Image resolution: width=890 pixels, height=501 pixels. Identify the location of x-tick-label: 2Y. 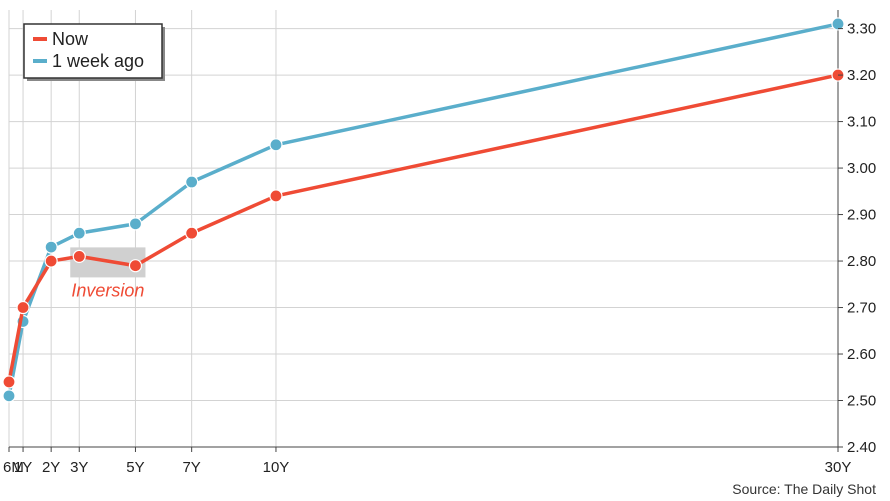
(51, 467).